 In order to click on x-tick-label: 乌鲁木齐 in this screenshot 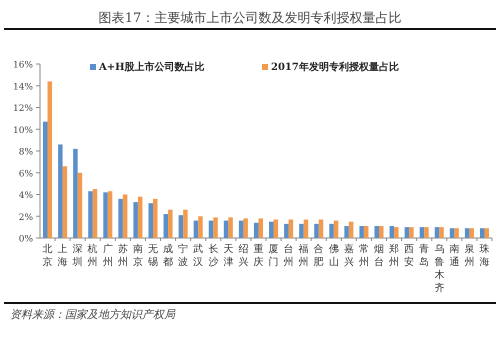, I will do `click(439, 268)`.